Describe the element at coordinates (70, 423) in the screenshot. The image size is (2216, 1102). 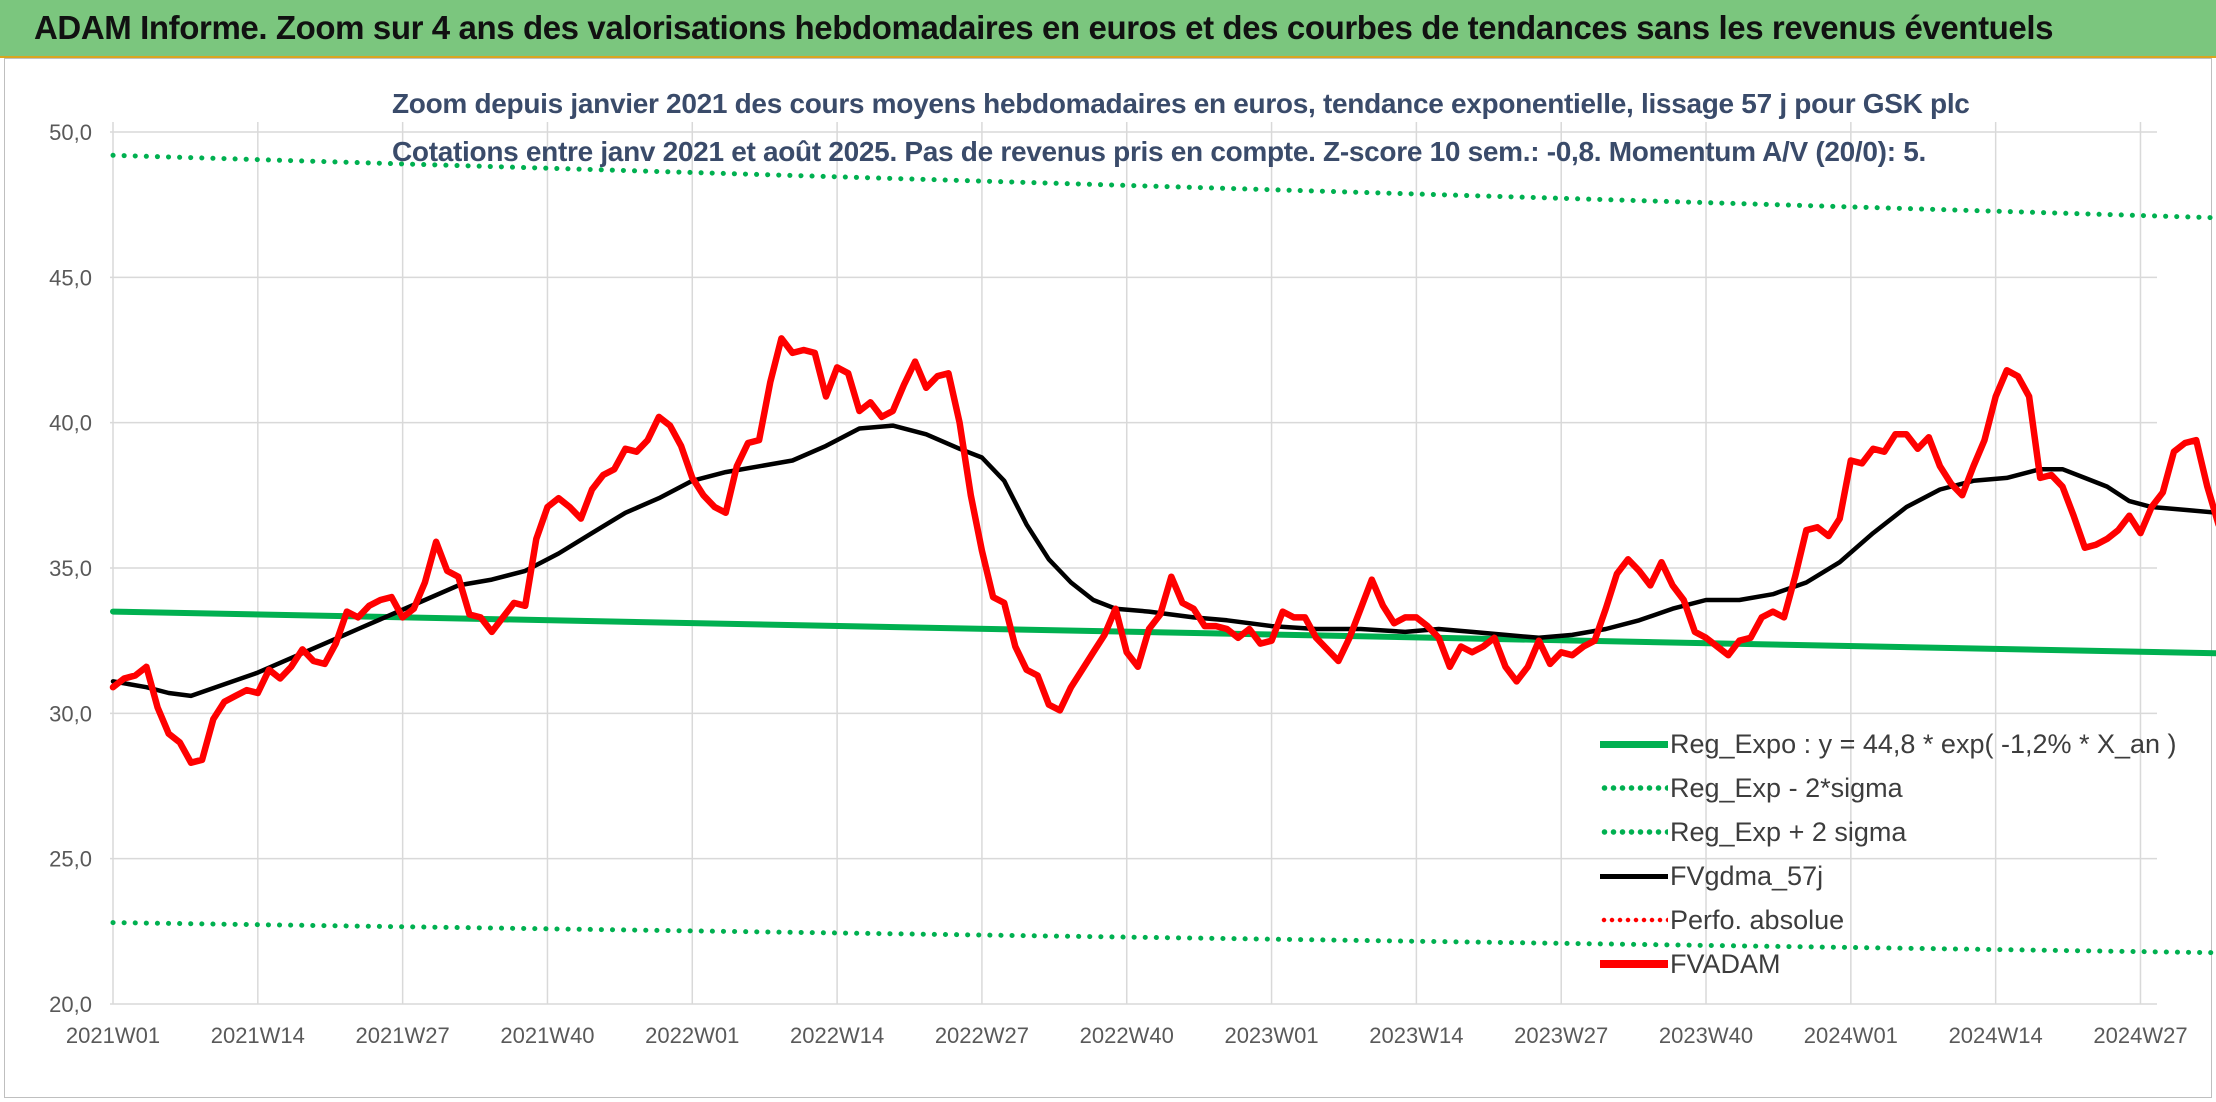
I see `y-tick-label: 40,0` at that location.